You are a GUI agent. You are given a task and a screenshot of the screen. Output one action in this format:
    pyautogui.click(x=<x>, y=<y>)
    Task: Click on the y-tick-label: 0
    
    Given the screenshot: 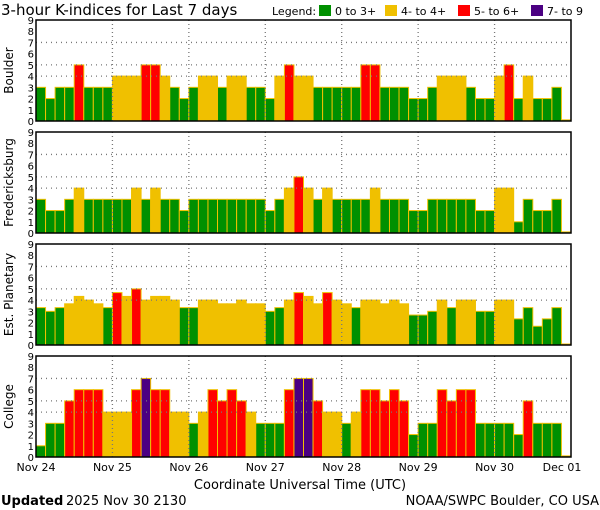 What is the action you would take?
    pyautogui.click(x=31, y=234)
    